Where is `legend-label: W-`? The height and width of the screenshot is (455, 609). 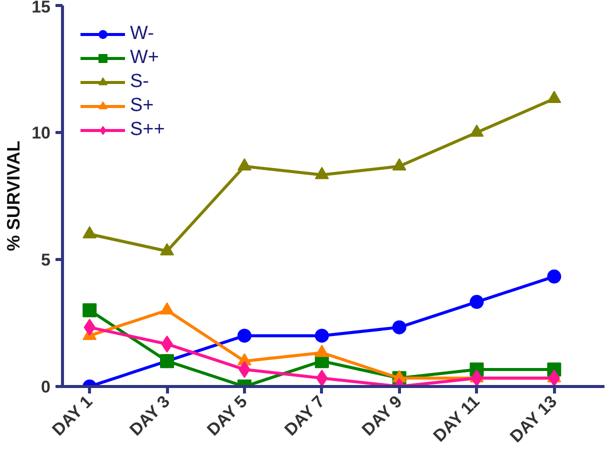
legend-label: W- is located at coordinates (142, 34).